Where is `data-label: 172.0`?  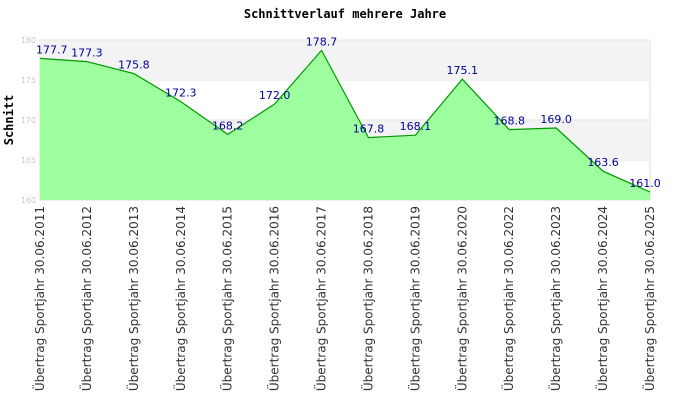
data-label: 172.0 is located at coordinates (275, 95).